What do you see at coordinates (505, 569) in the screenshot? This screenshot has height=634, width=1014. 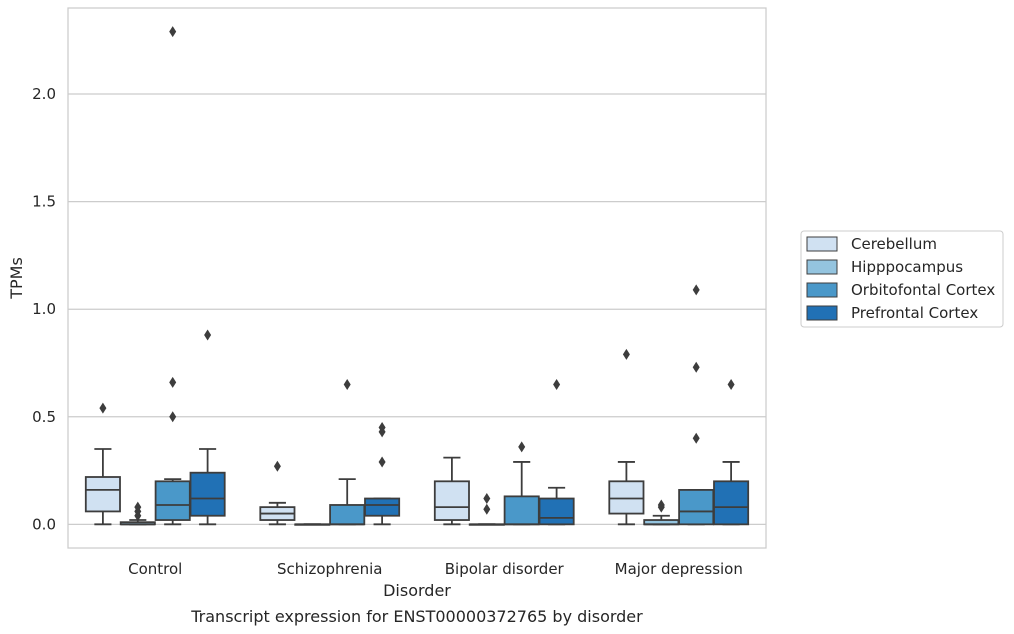 I see `x-tick-label: Bipolar disorder` at bounding box center [505, 569].